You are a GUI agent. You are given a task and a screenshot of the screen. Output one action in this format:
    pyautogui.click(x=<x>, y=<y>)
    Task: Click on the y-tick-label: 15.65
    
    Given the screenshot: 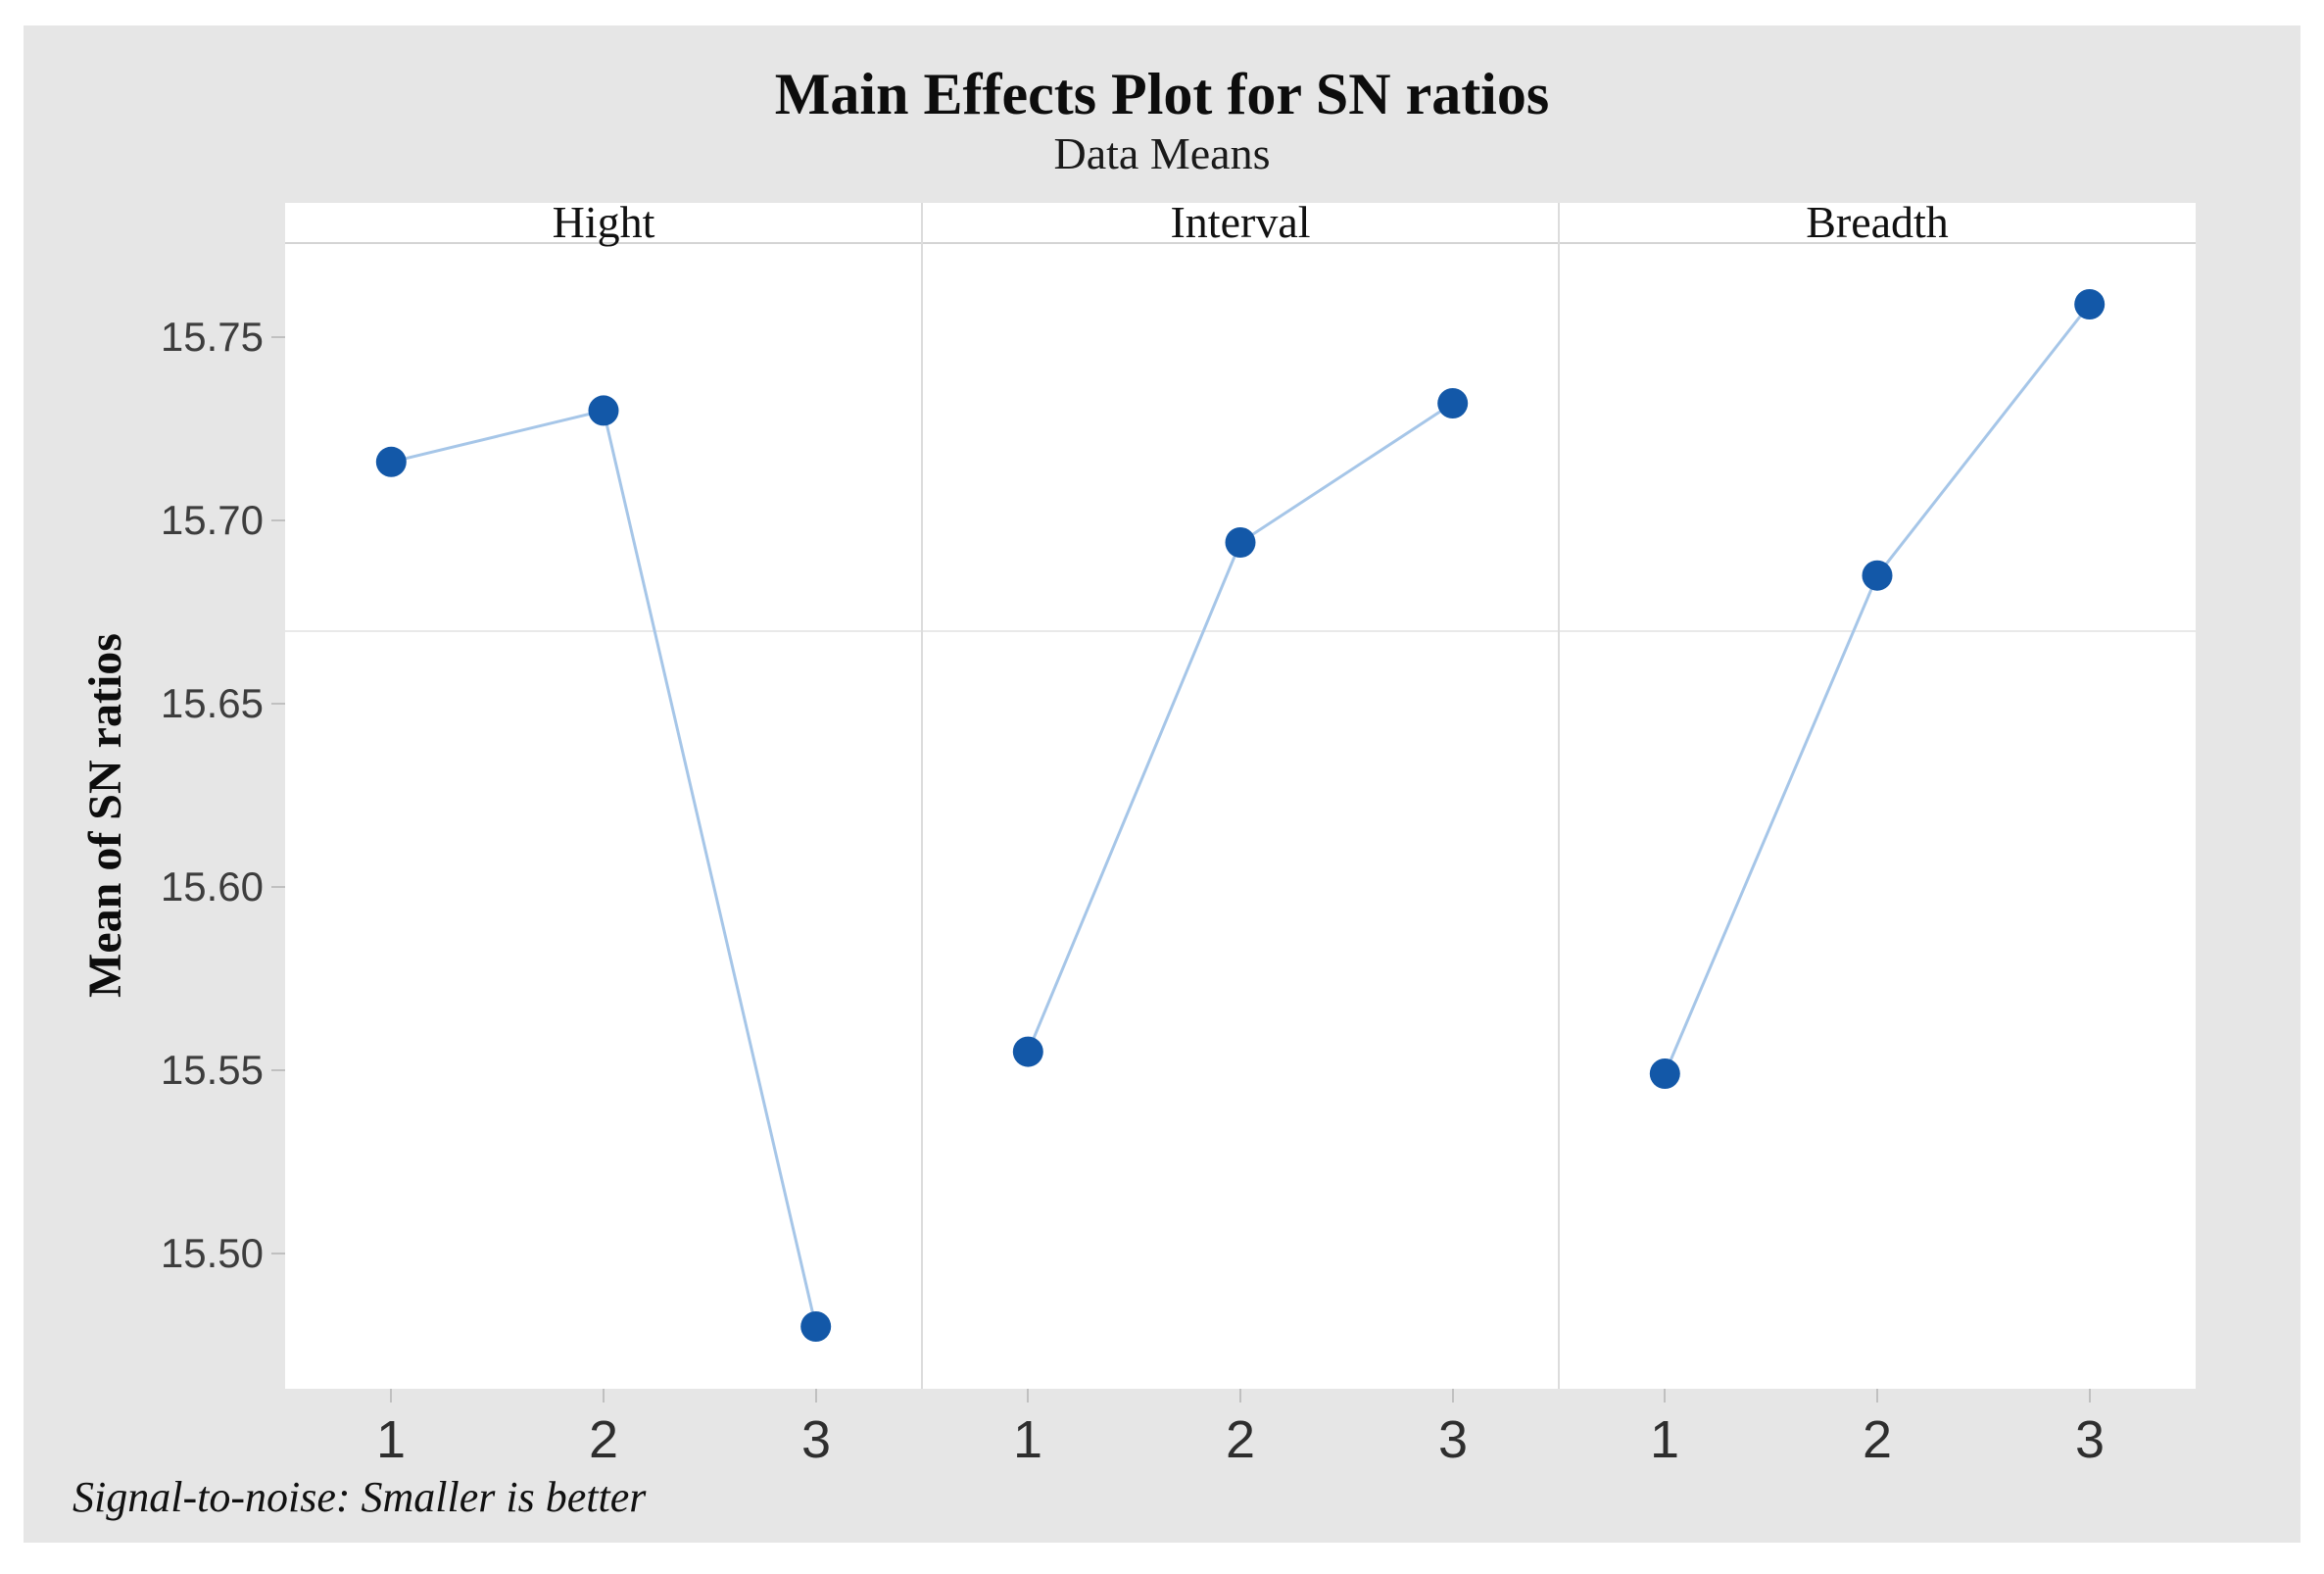 What is the action you would take?
    pyautogui.click(x=212, y=703)
    